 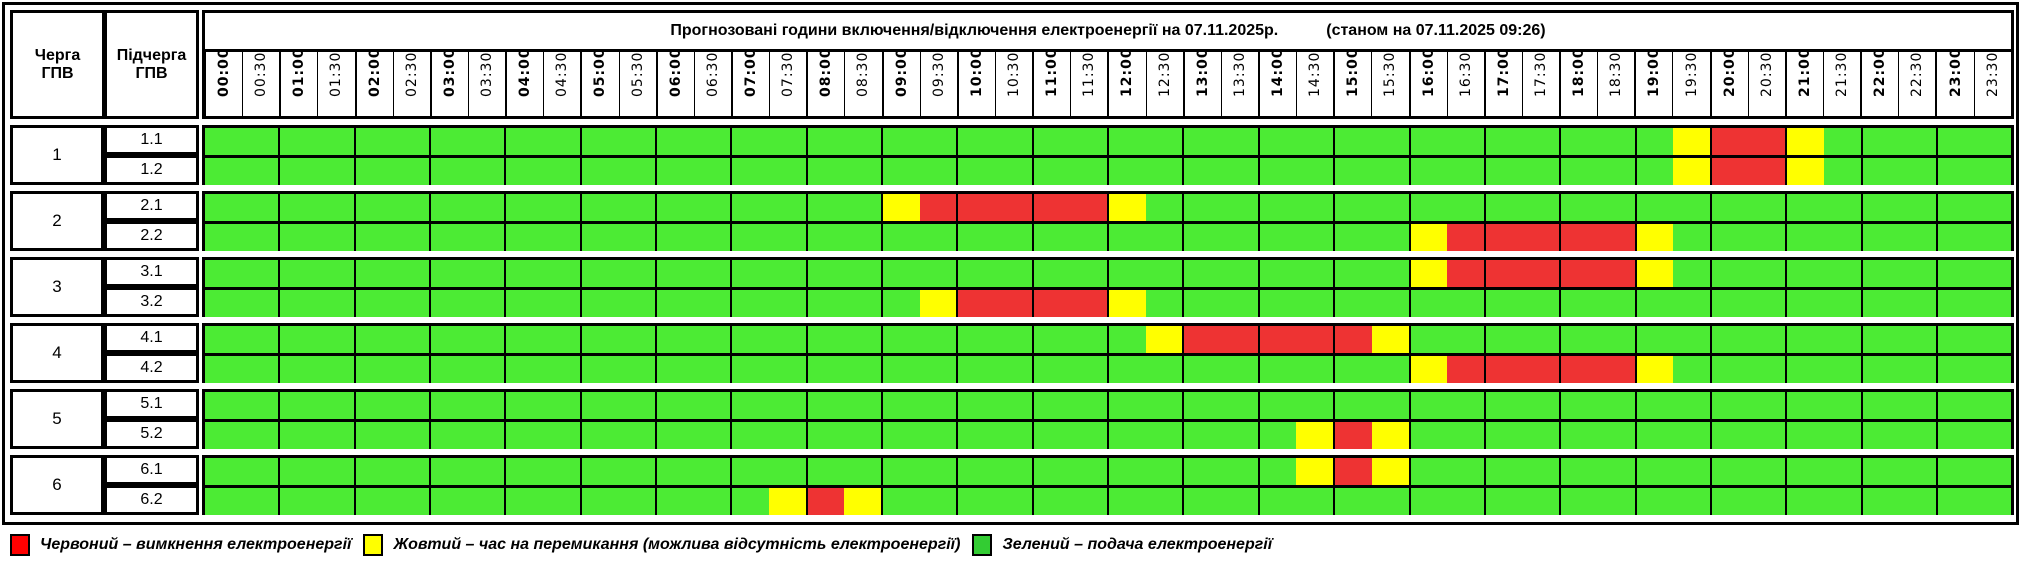 What do you see at coordinates (901, 72) in the screenshot?
I see `time-label: 09:00` at bounding box center [901, 72].